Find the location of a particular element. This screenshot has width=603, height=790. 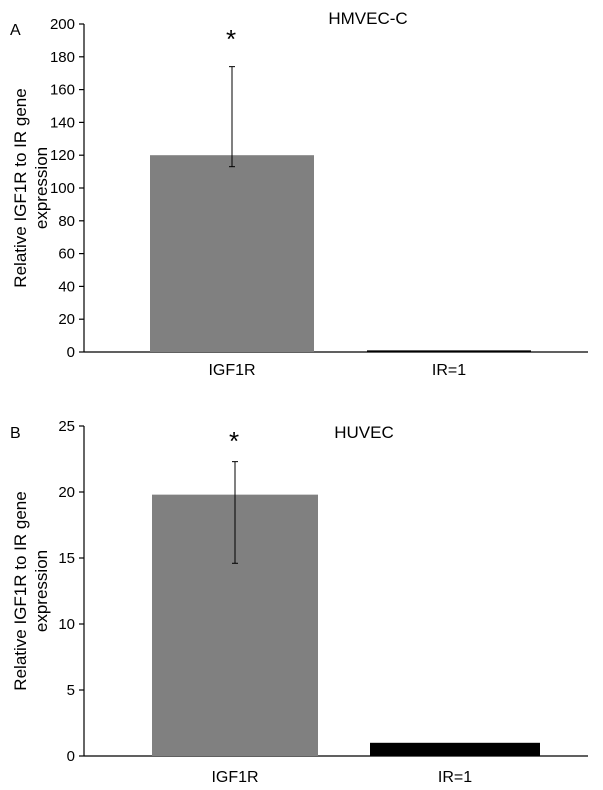

panel-b-y-tick-label: 0 is located at coordinates (71, 756).